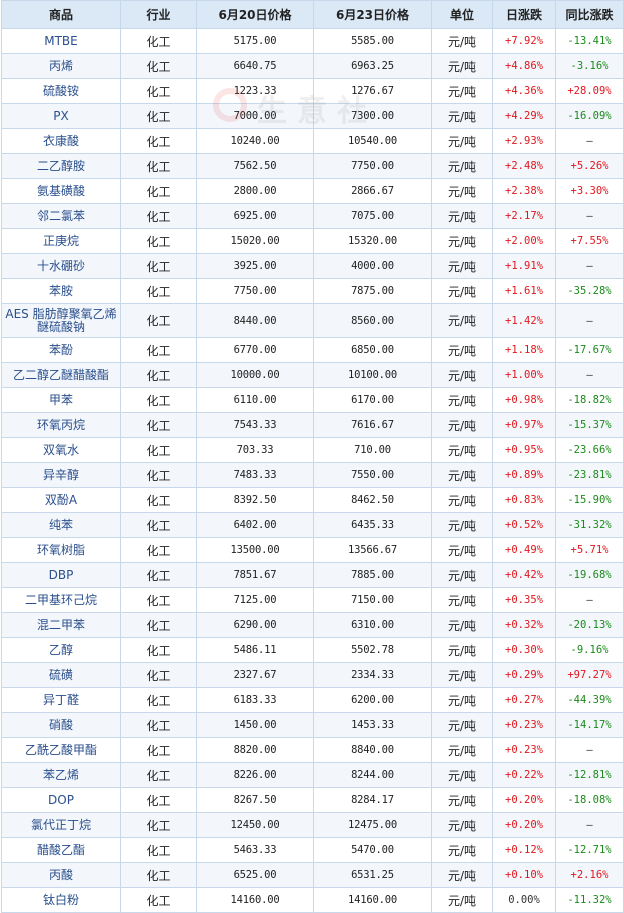 The width and height of the screenshot is (624, 913). I want to click on yoy-change-cell: +7.55%, so click(589, 241).